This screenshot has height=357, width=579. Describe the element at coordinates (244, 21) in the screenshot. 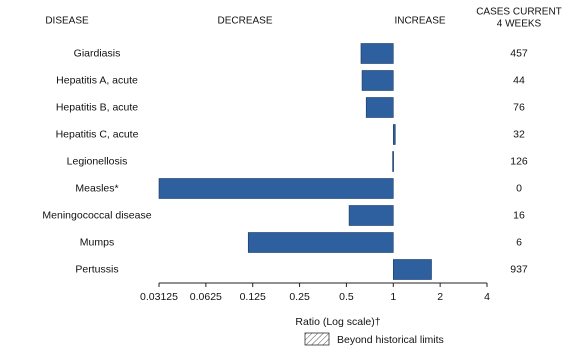

I see `decrease-label: DECREASE` at that location.